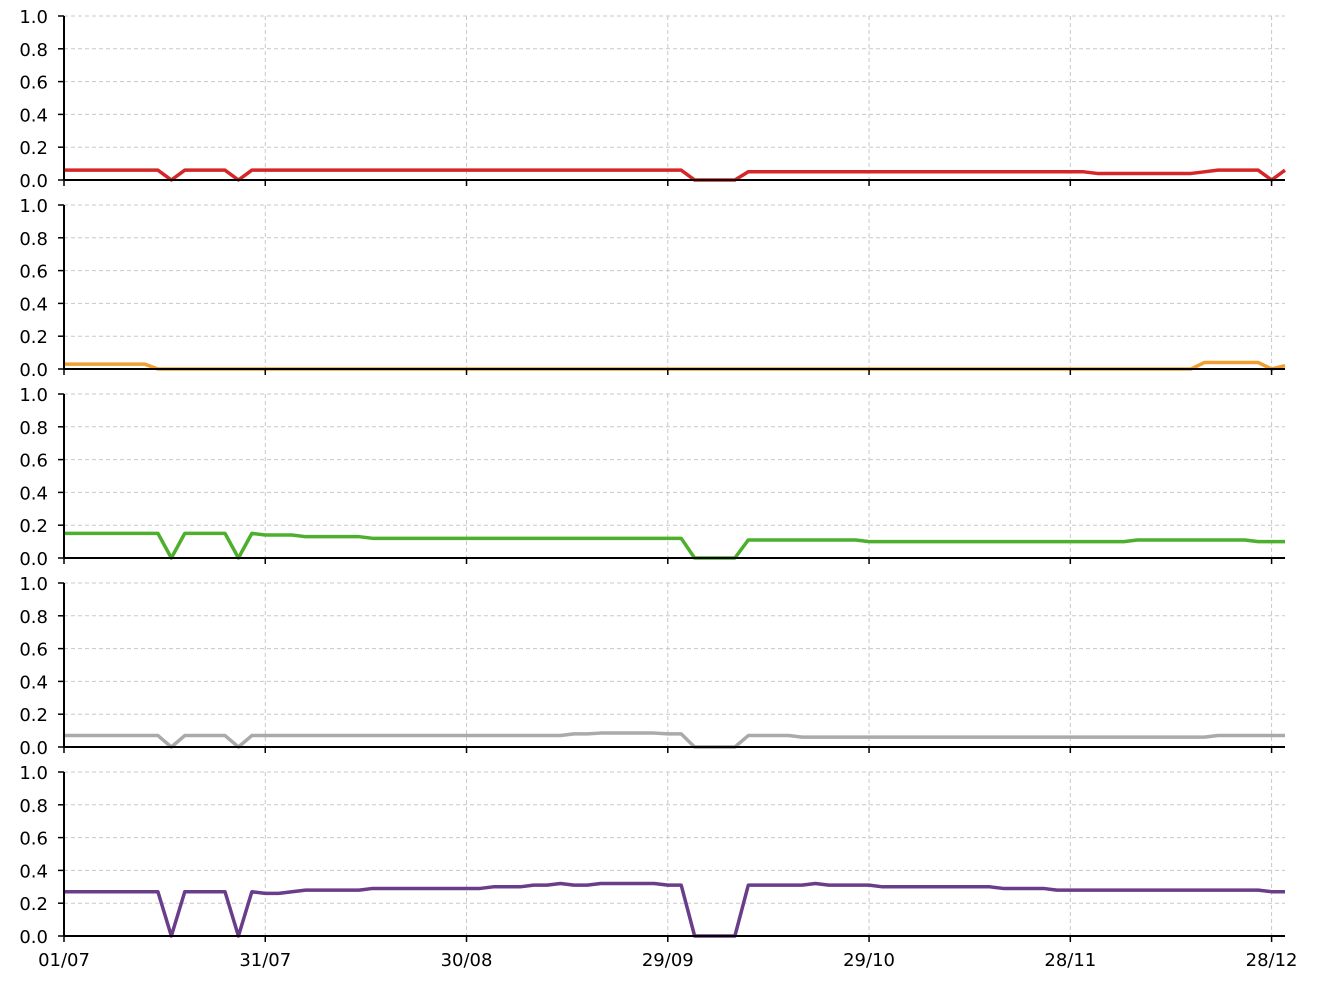 The width and height of the screenshot is (1322, 987). I want to click on x-tick-label: 30/08, so click(467, 960).